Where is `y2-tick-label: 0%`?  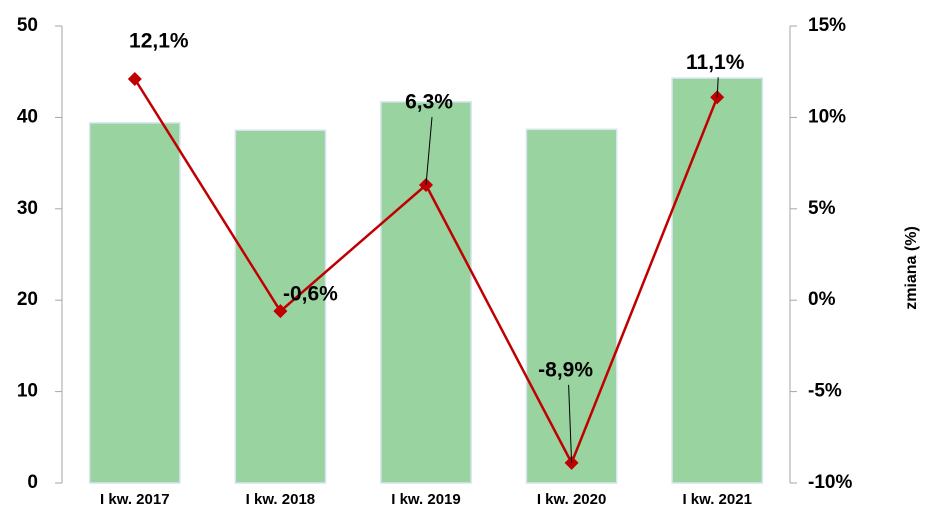 y2-tick-label: 0% is located at coordinates (822, 299).